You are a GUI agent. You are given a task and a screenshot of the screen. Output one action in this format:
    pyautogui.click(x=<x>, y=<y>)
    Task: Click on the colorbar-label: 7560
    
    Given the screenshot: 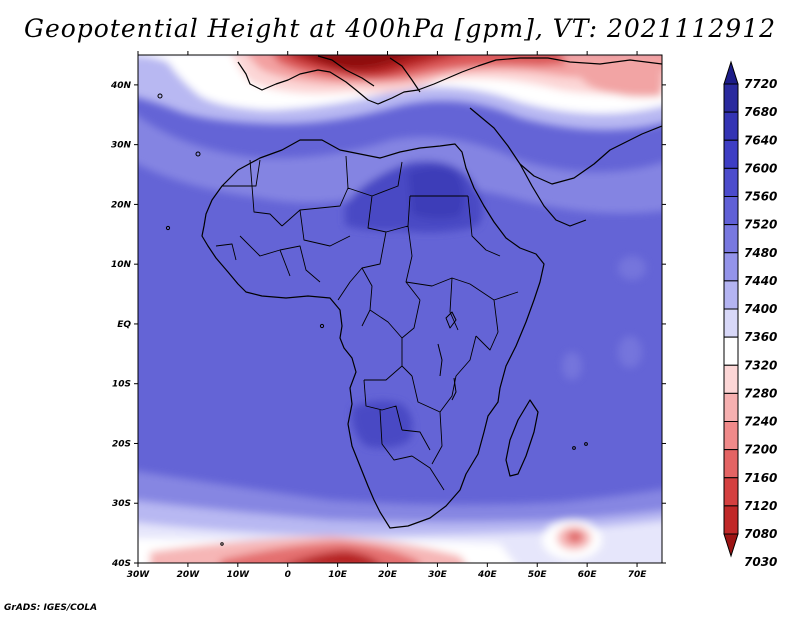 What is the action you would take?
    pyautogui.click(x=760, y=197)
    